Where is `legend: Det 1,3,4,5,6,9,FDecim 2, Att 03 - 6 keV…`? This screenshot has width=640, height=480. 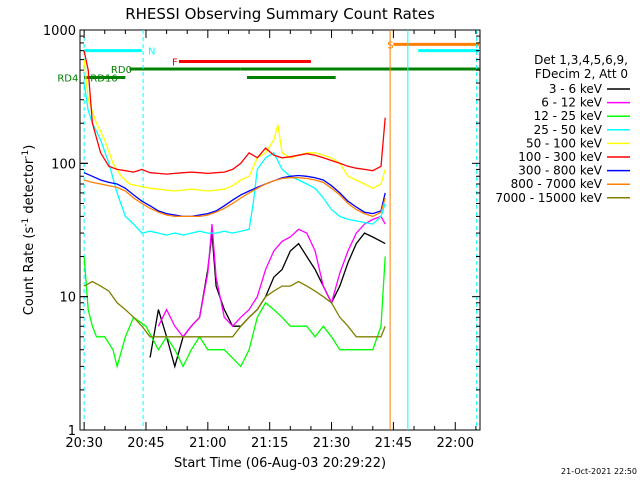
legend: Det 1,3,4,5,6,9,FDecim 2, Att 03 - 6 keV… is located at coordinates (562, 129).